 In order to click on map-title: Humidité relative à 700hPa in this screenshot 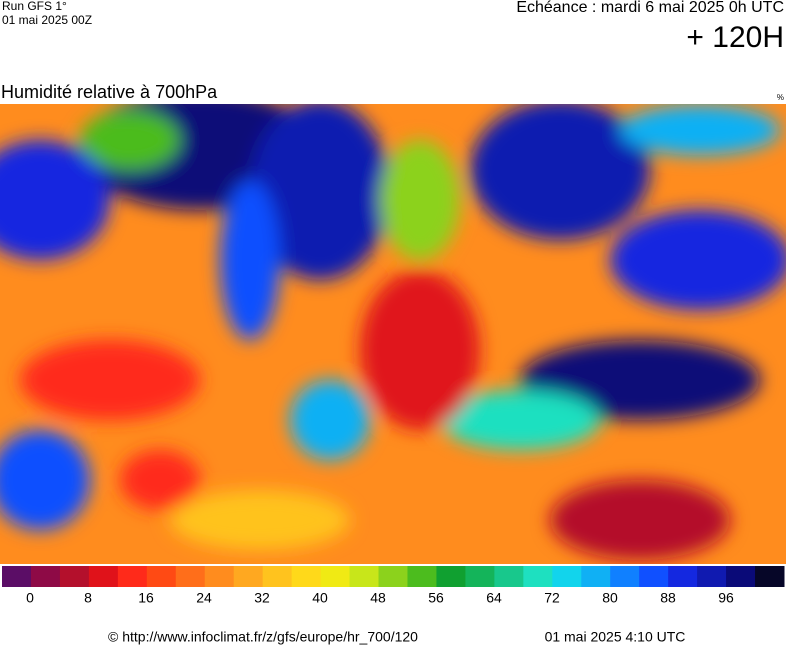, I will do `click(109, 92)`.